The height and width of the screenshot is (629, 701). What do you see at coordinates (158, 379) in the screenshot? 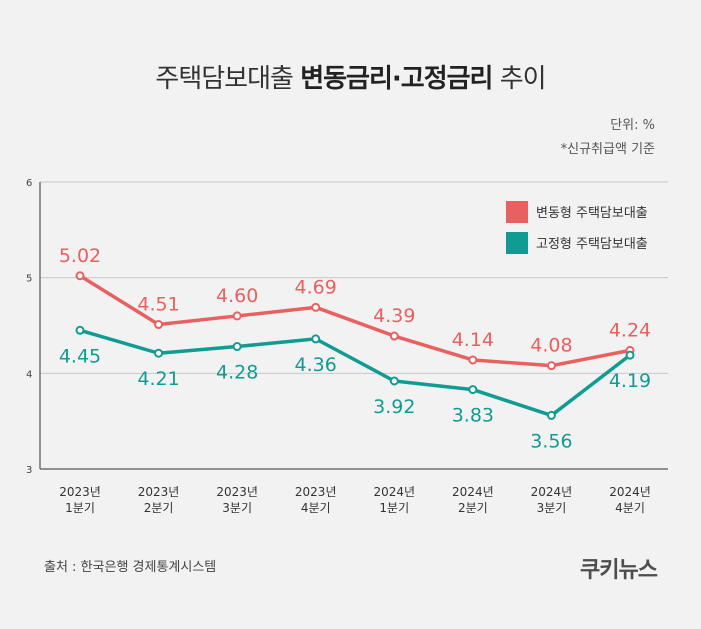
I see `data-label-fixed: 4.21` at bounding box center [158, 379].